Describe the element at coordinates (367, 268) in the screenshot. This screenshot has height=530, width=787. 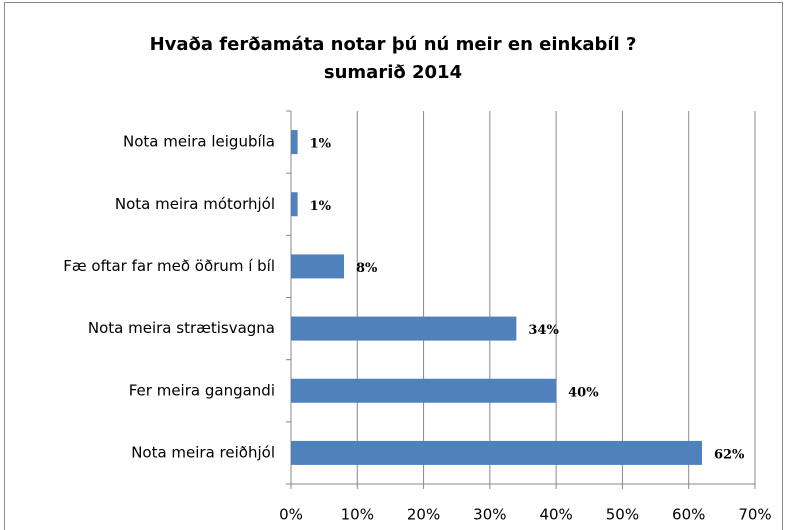
I see `value-label: 8%` at that location.